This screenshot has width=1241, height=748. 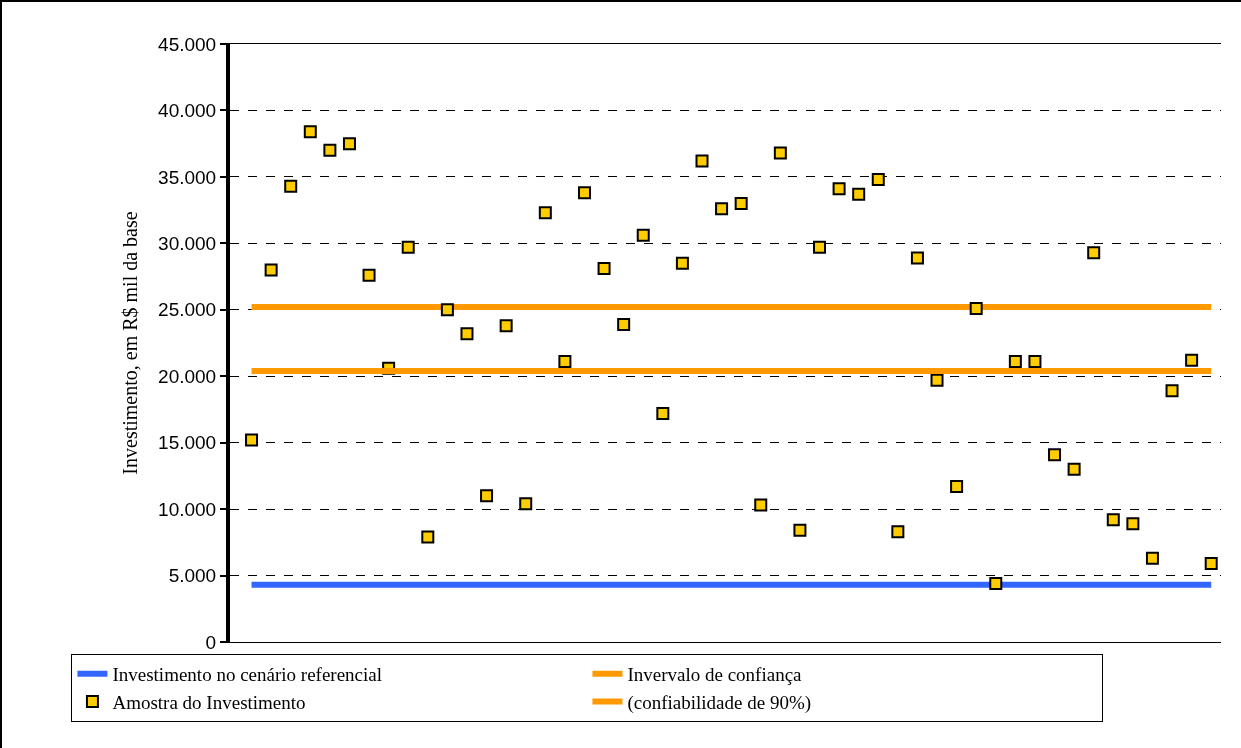 I want to click on y-tick-label: 35.000, so click(x=187, y=177).